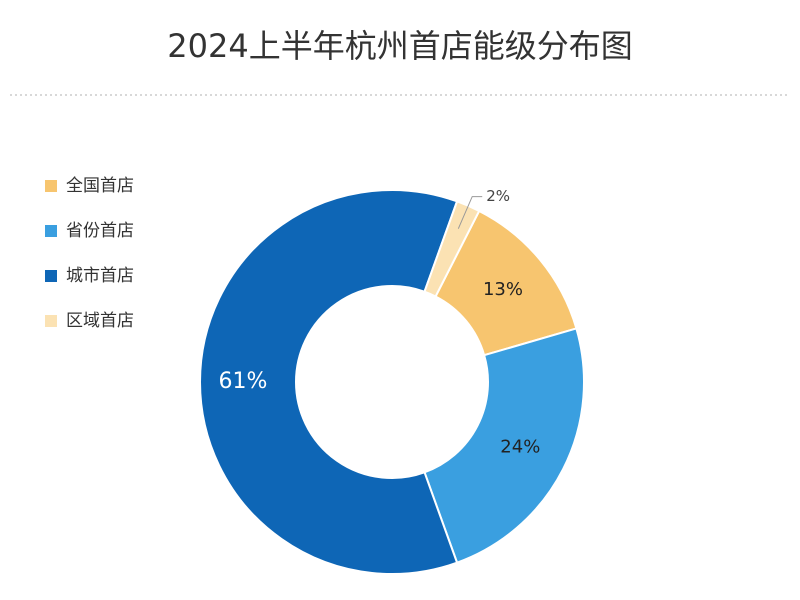 This screenshot has width=800, height=600. Describe the element at coordinates (520, 446) in the screenshot. I see `data-label: 24%` at that location.